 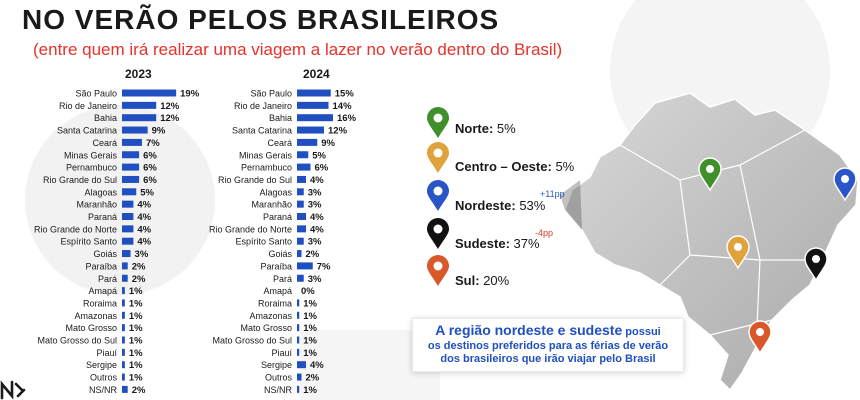 I want to click on category-label-2023-23: Outros, so click(x=104, y=378).